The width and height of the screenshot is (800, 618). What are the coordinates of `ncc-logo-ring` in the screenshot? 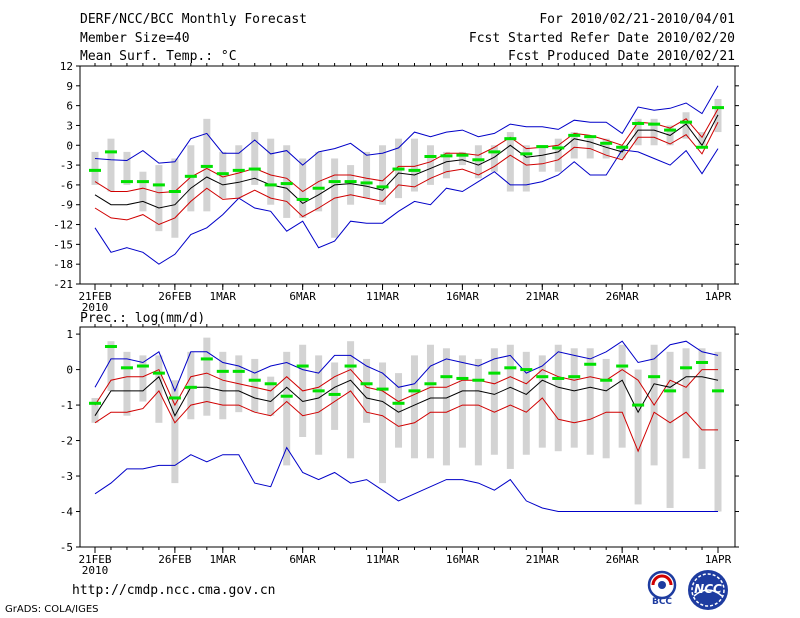 It's located at (708, 590).